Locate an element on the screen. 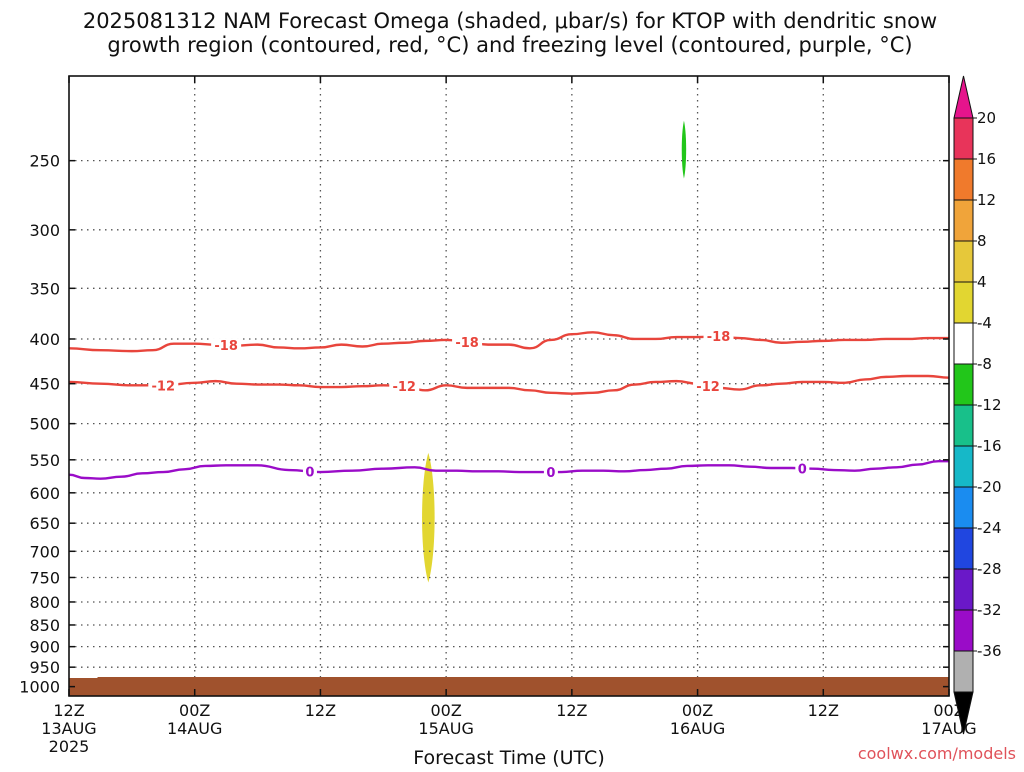 This screenshot has width=1024, height=772. y-tick-label: 700 is located at coordinates (44, 551).